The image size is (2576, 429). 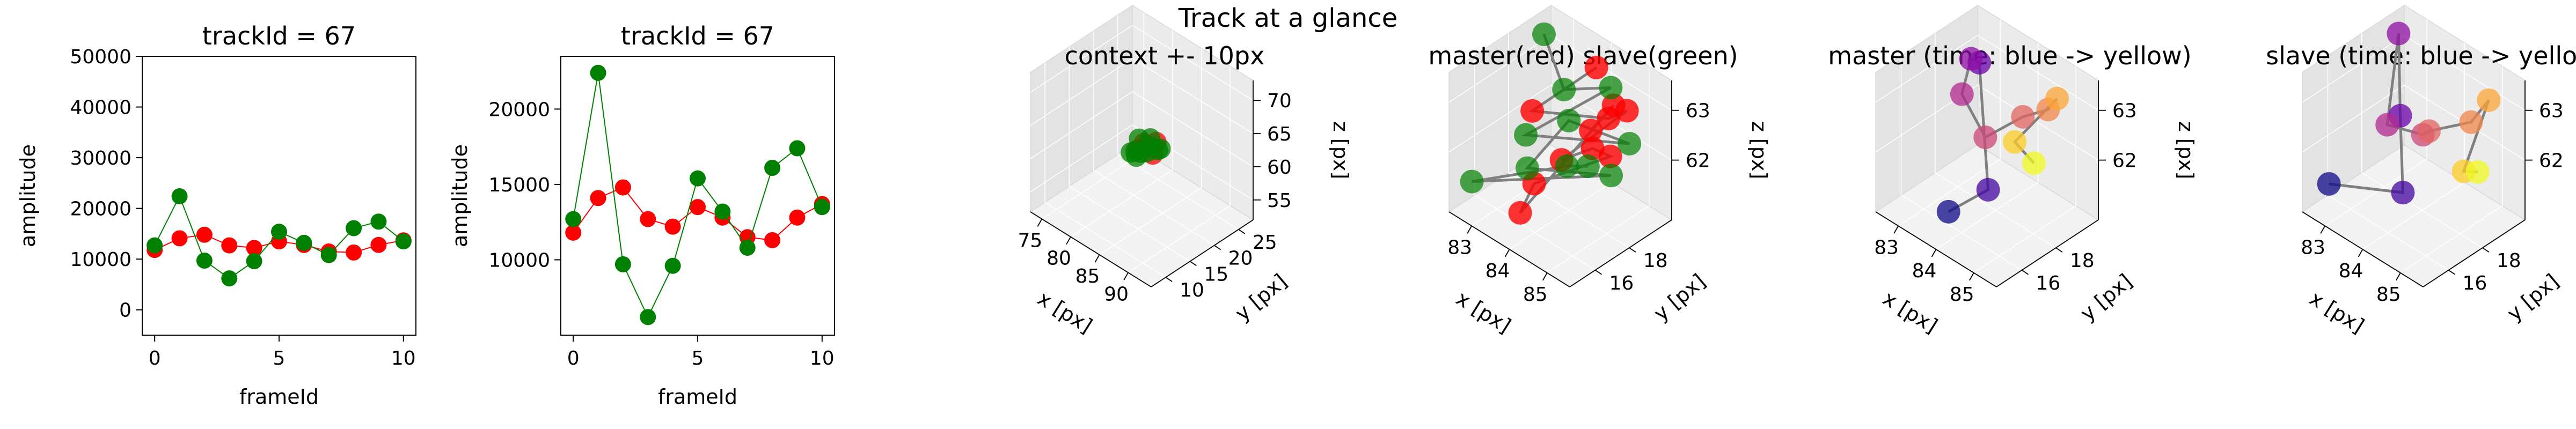 I want to click on y-tick-label: 20, so click(x=1240, y=259).